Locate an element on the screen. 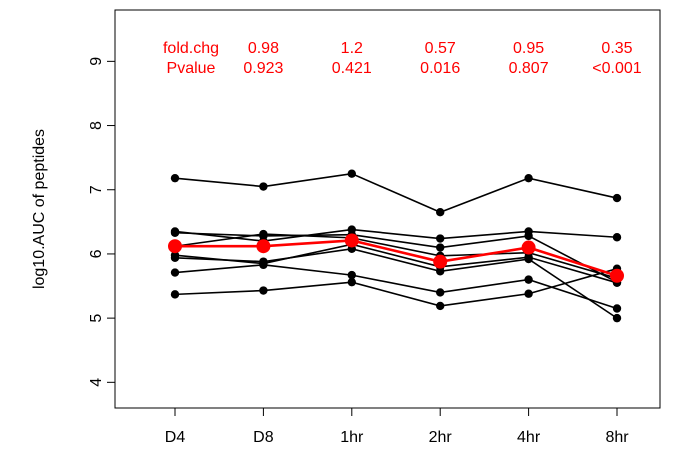  pvalue-value: 0.016 is located at coordinates (440, 68).